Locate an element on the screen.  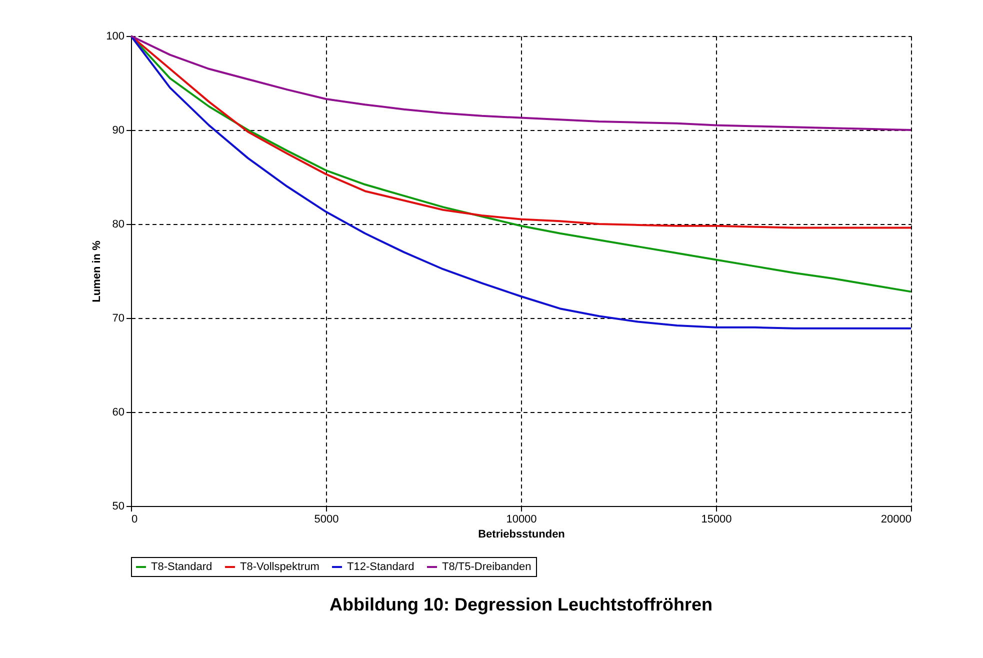
y-tick-label: 80 is located at coordinates (118, 224).